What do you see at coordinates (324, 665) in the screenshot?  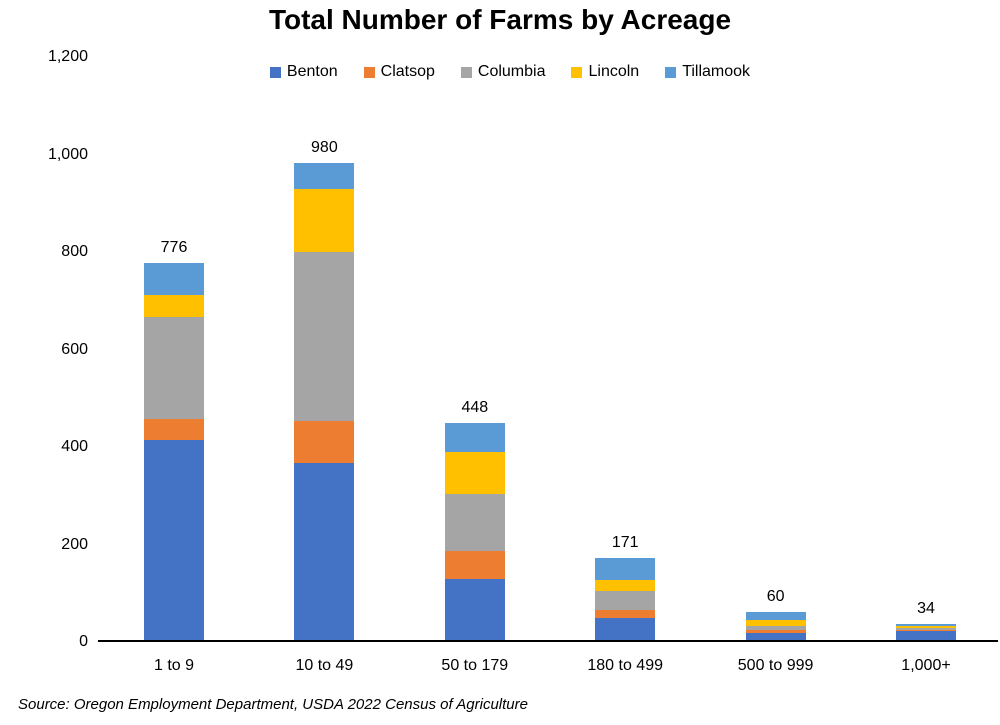 I see `x-axis-tick-label: 10 to 49` at bounding box center [324, 665].